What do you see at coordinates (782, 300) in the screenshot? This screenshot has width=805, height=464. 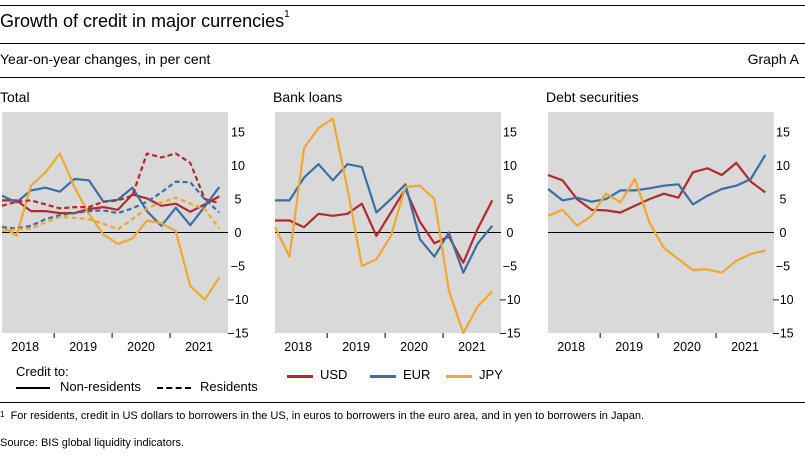 I see `debt-securities-ytick-label: −10` at bounding box center [782, 300].